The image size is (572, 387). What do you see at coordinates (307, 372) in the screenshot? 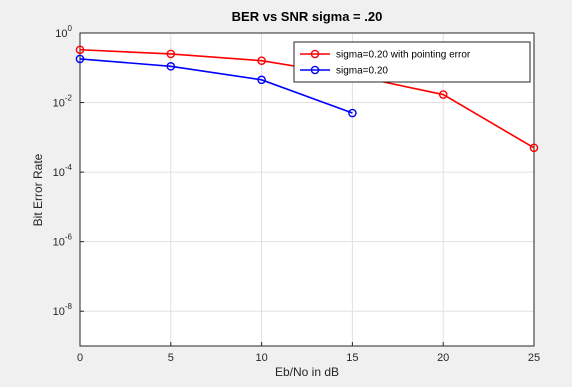
I see `x-axis-label: Eb/No in dB` at bounding box center [307, 372].